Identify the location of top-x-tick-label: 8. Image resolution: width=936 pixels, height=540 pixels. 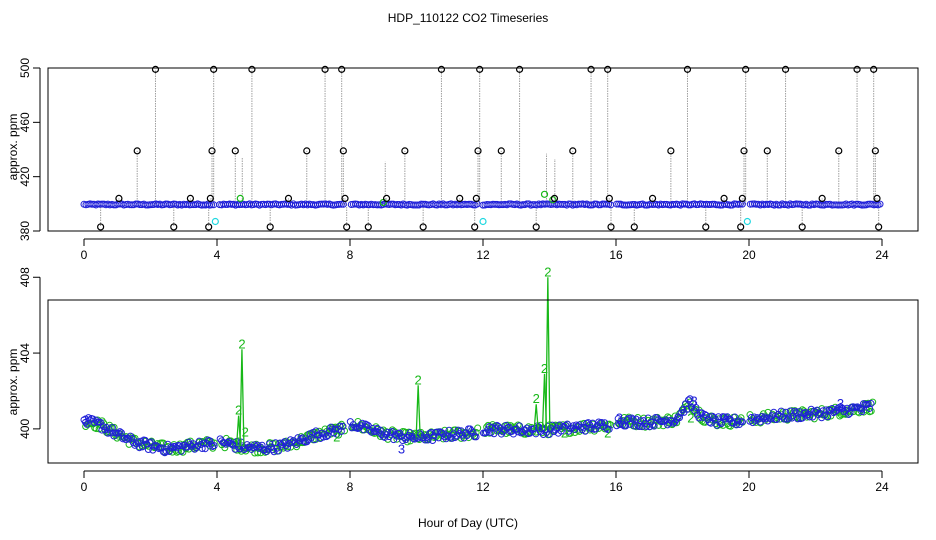
(350, 255).